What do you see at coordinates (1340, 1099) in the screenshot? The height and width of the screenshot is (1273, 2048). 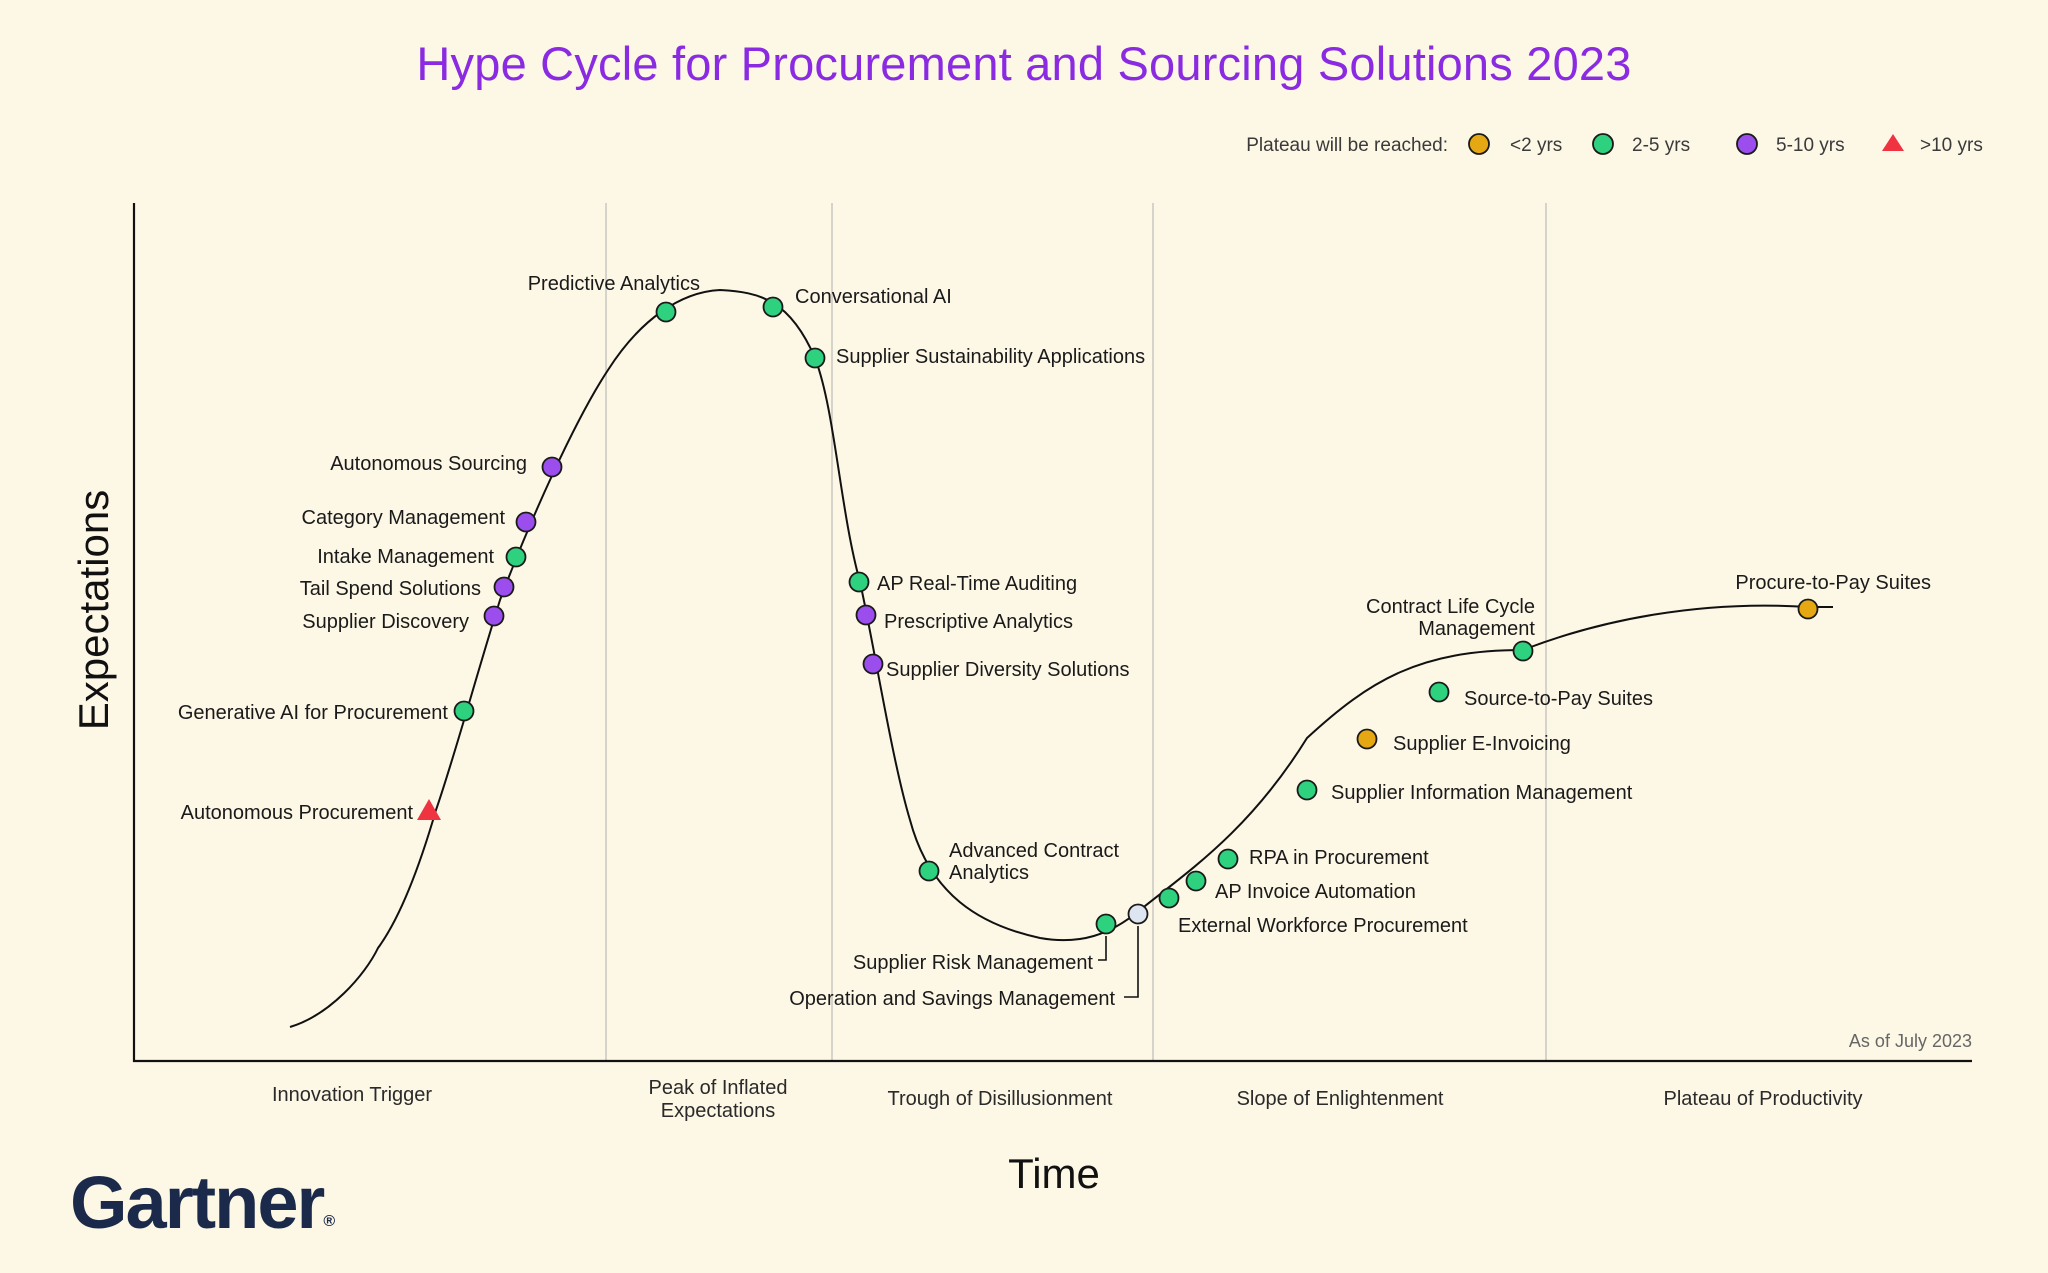 I see `phase-label-slope-of-enlightenment: Slope of Enlightenment` at bounding box center [1340, 1099].